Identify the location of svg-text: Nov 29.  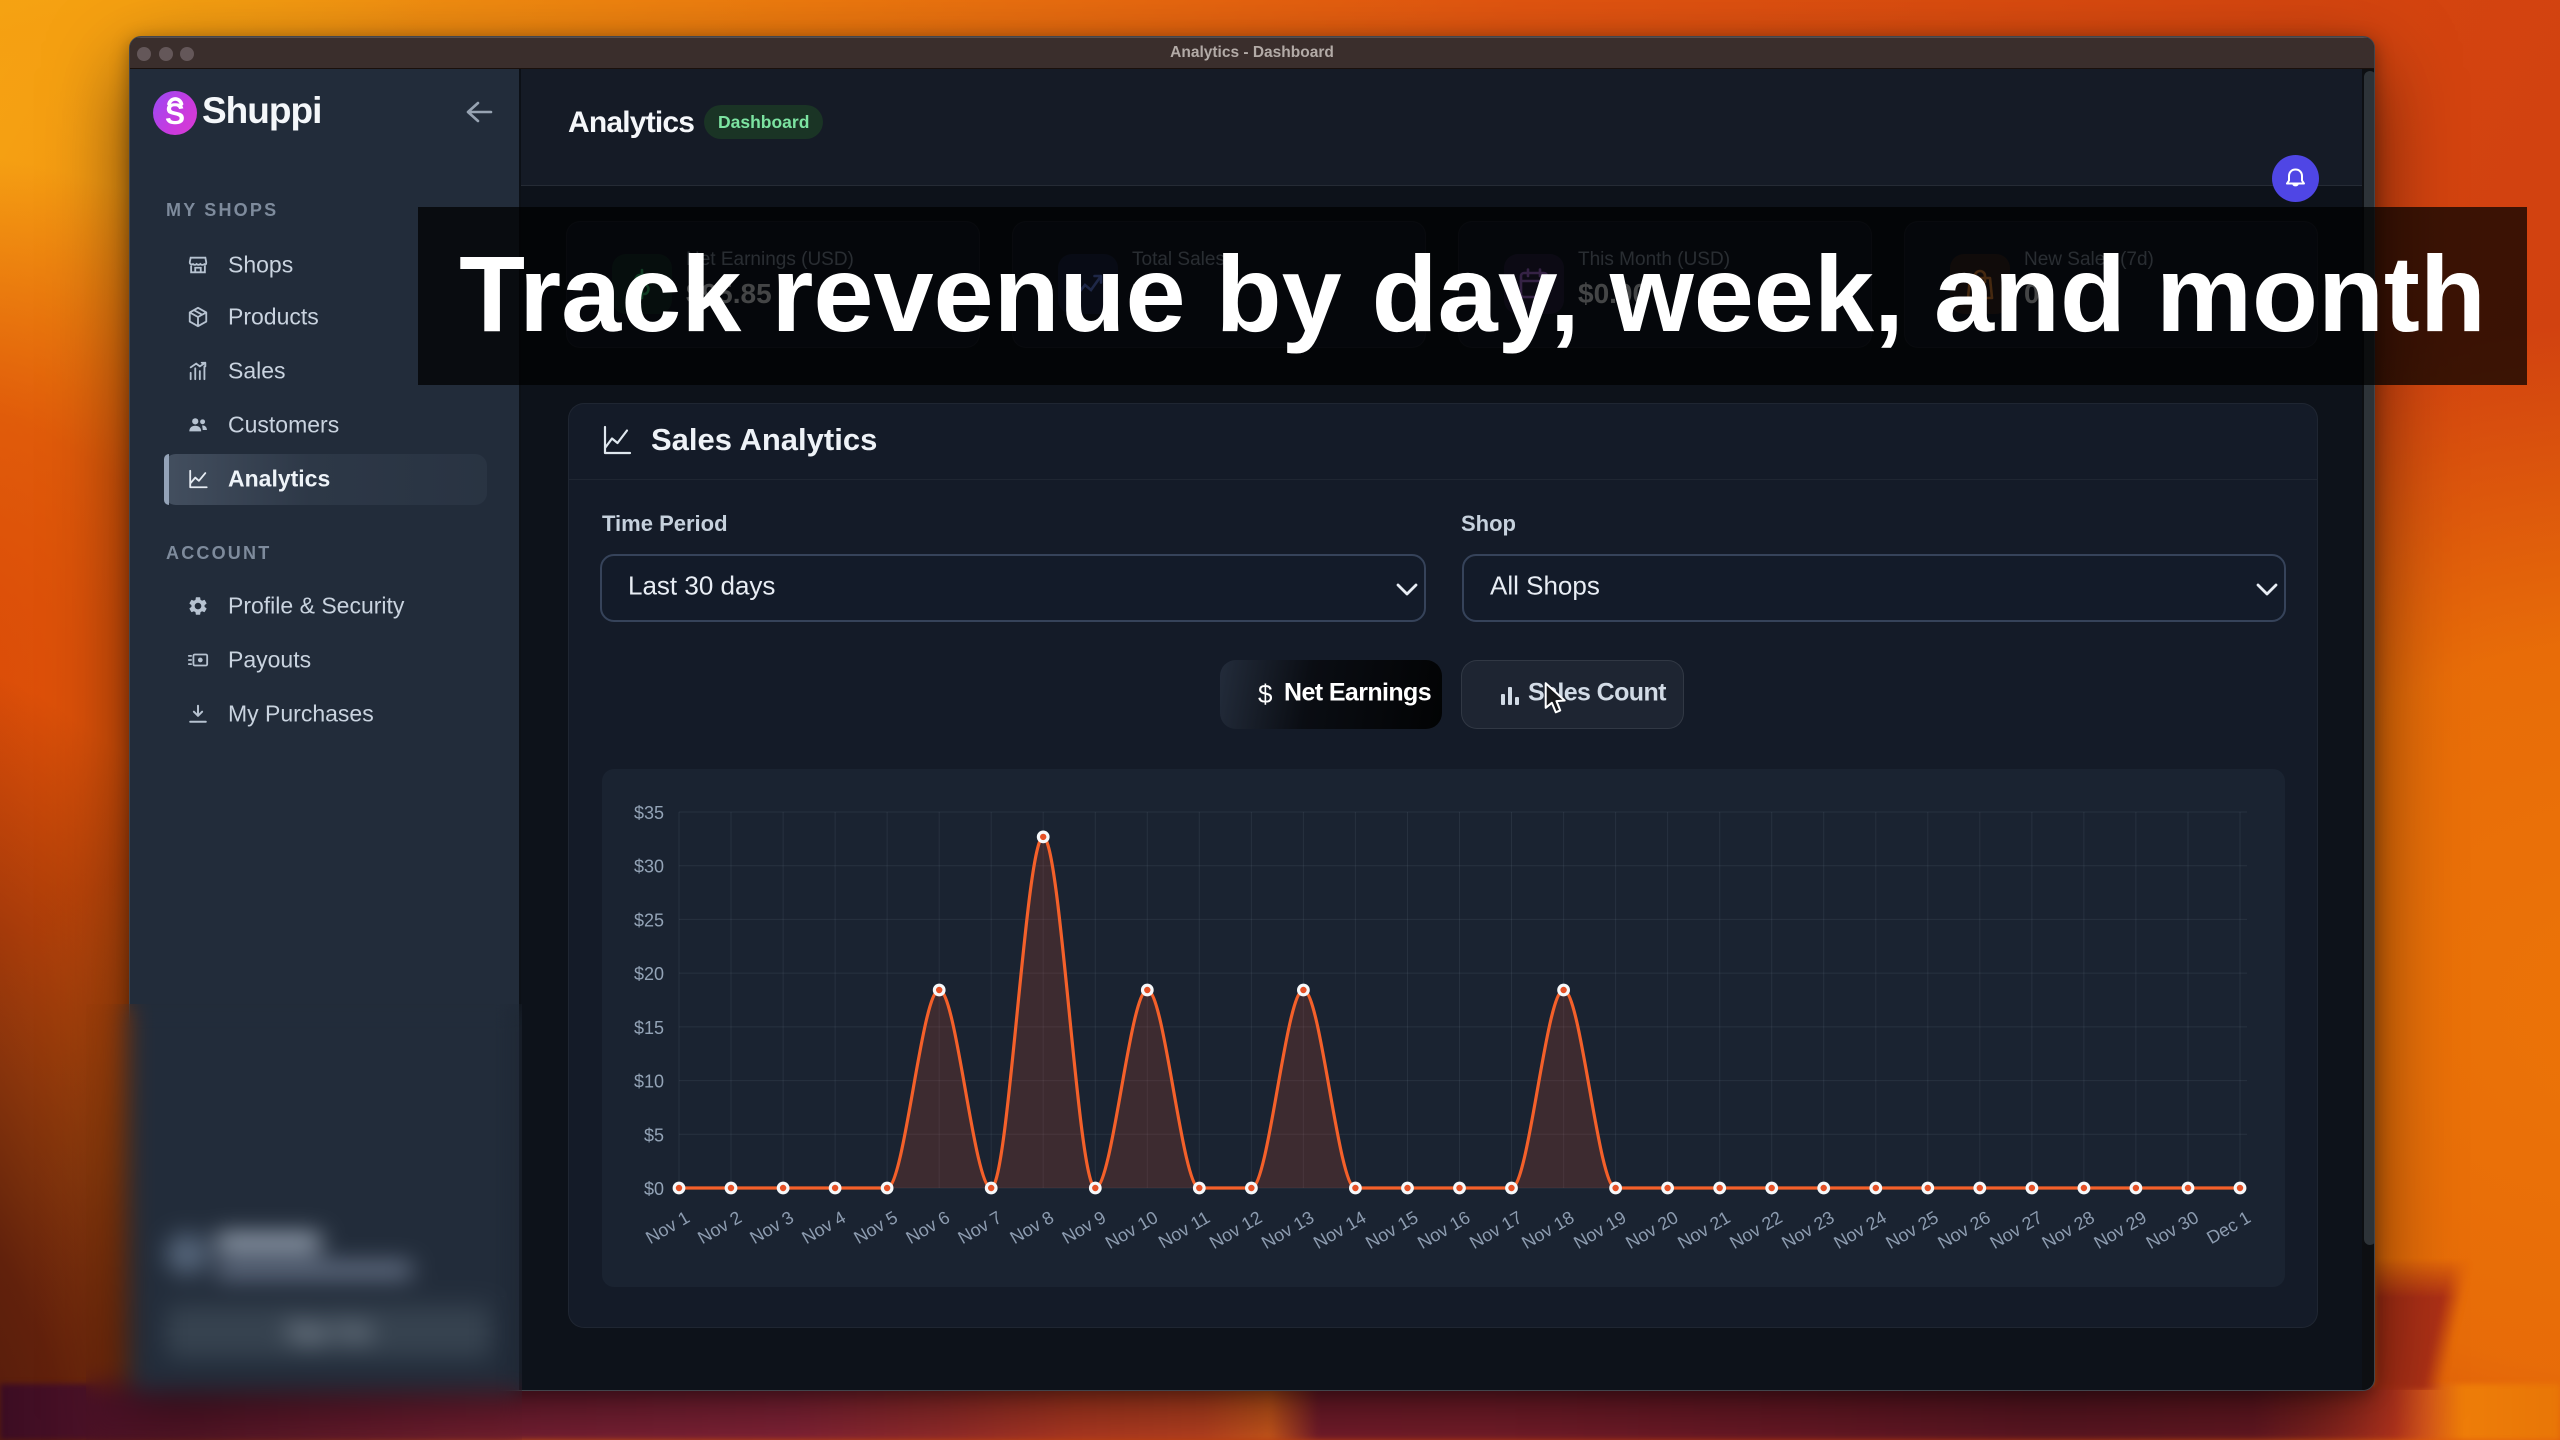
(2119, 1230).